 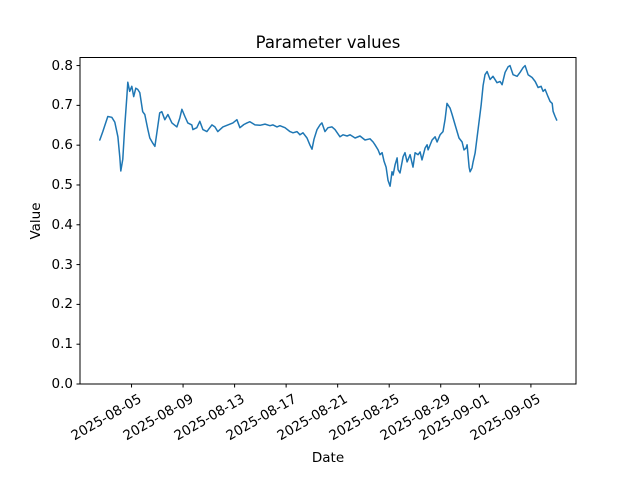 What do you see at coordinates (62, 264) in the screenshot?
I see `y-tick-label: 0.3` at bounding box center [62, 264].